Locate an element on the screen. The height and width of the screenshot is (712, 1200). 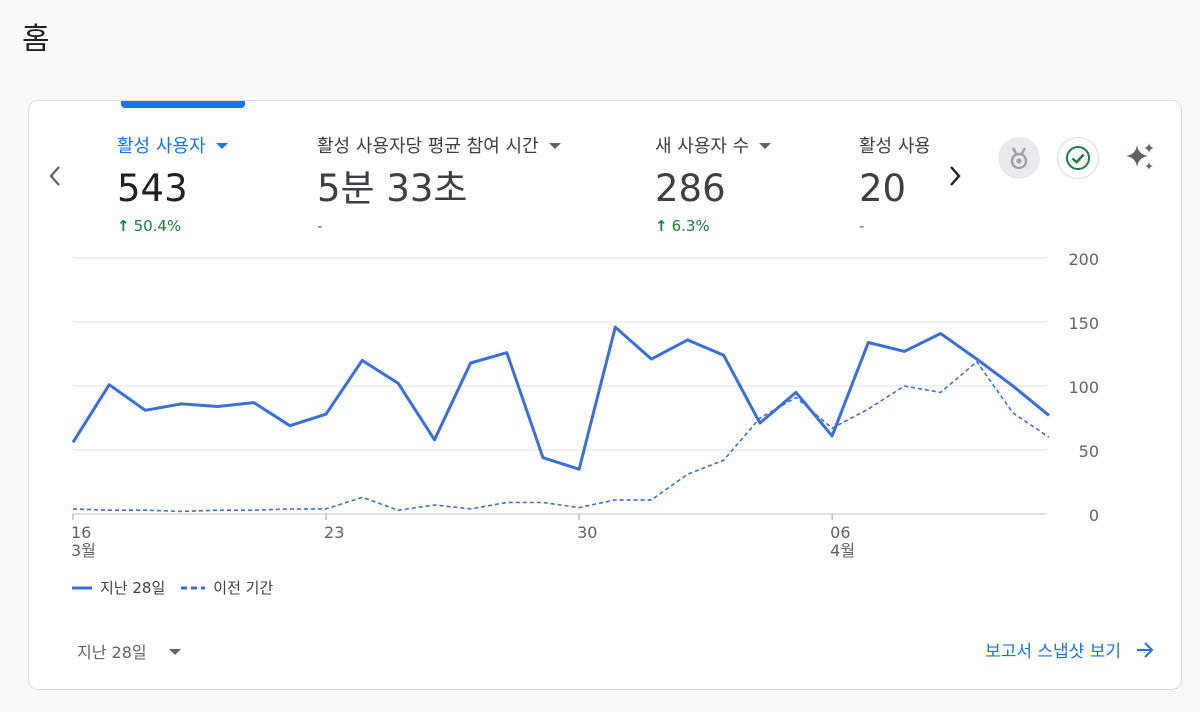
x-tick-label: 16 is located at coordinates (81, 532).